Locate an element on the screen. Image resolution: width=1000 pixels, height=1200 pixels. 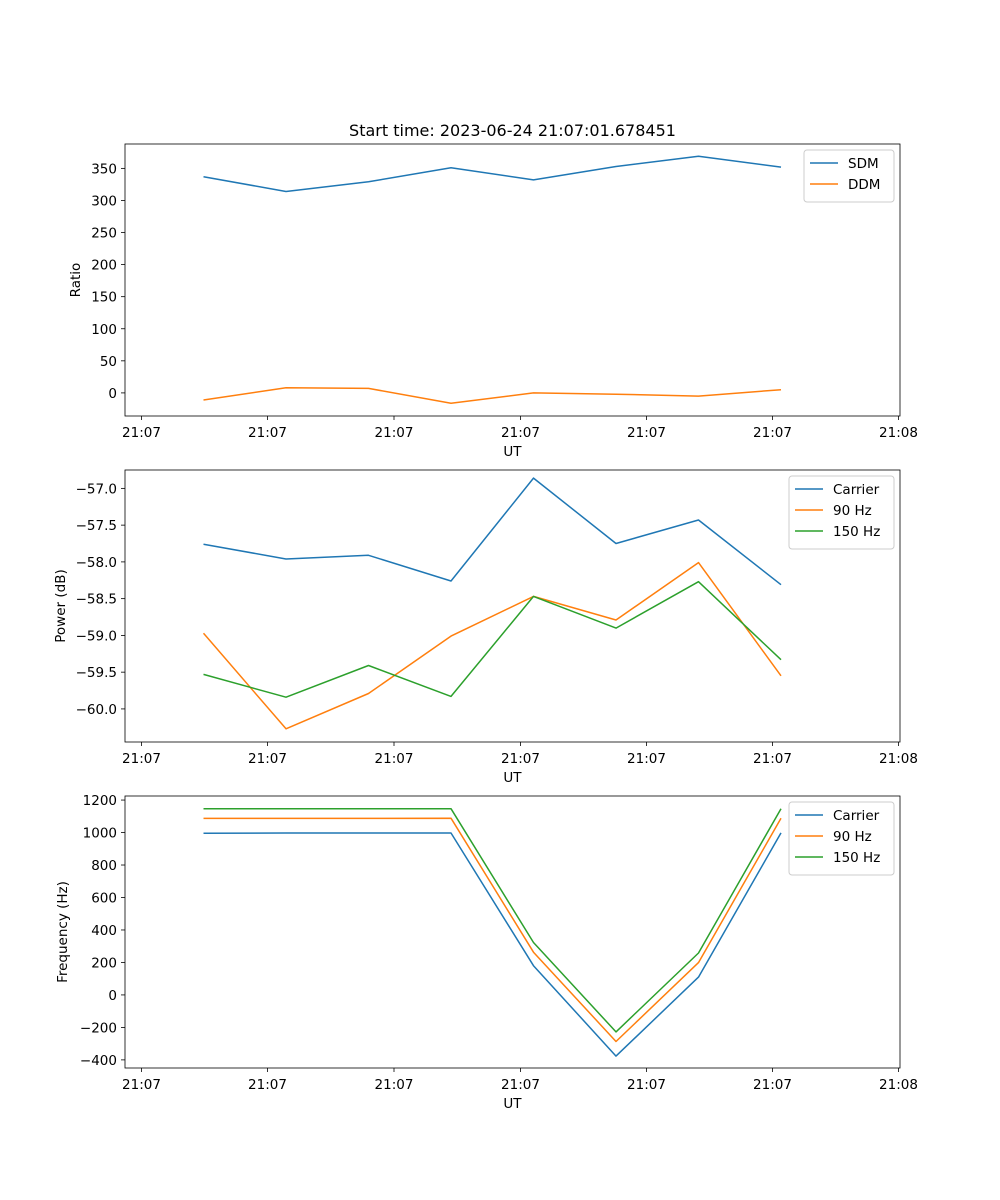
y-tick-label: 350 is located at coordinates (104, 169).